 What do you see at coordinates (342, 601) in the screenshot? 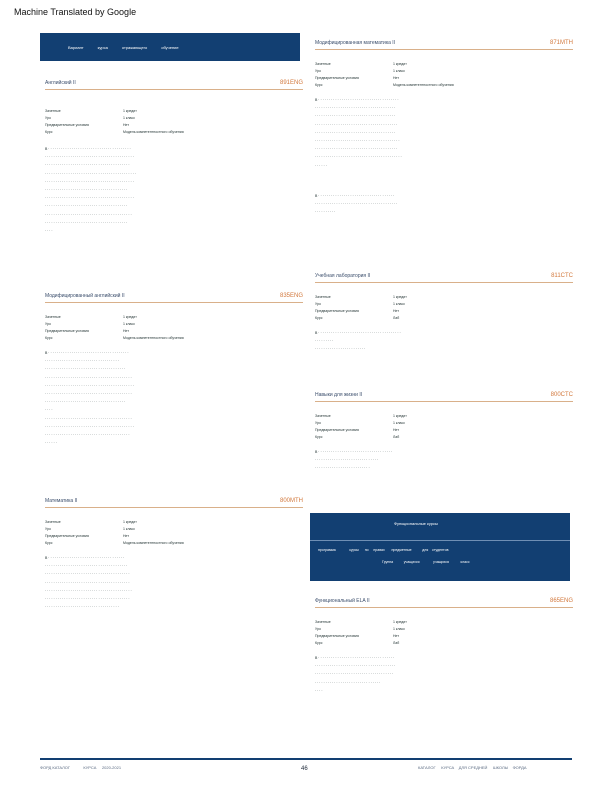
I see `course-title: Функциональный ELA II` at bounding box center [342, 601].